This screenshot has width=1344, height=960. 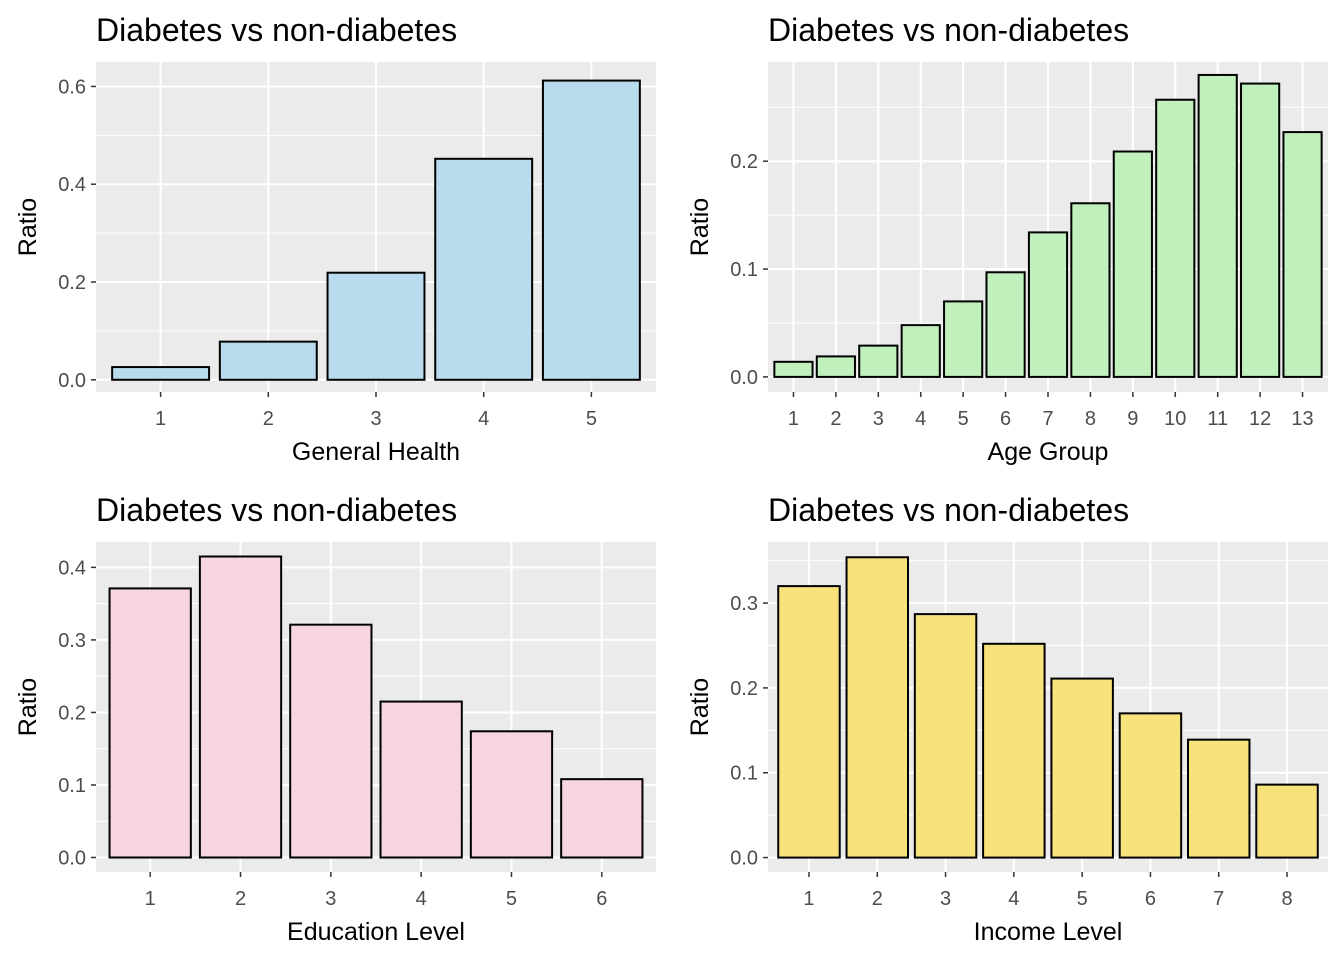 What do you see at coordinates (1132, 419) in the screenshot?
I see `x-tick-label: 9` at bounding box center [1132, 419].